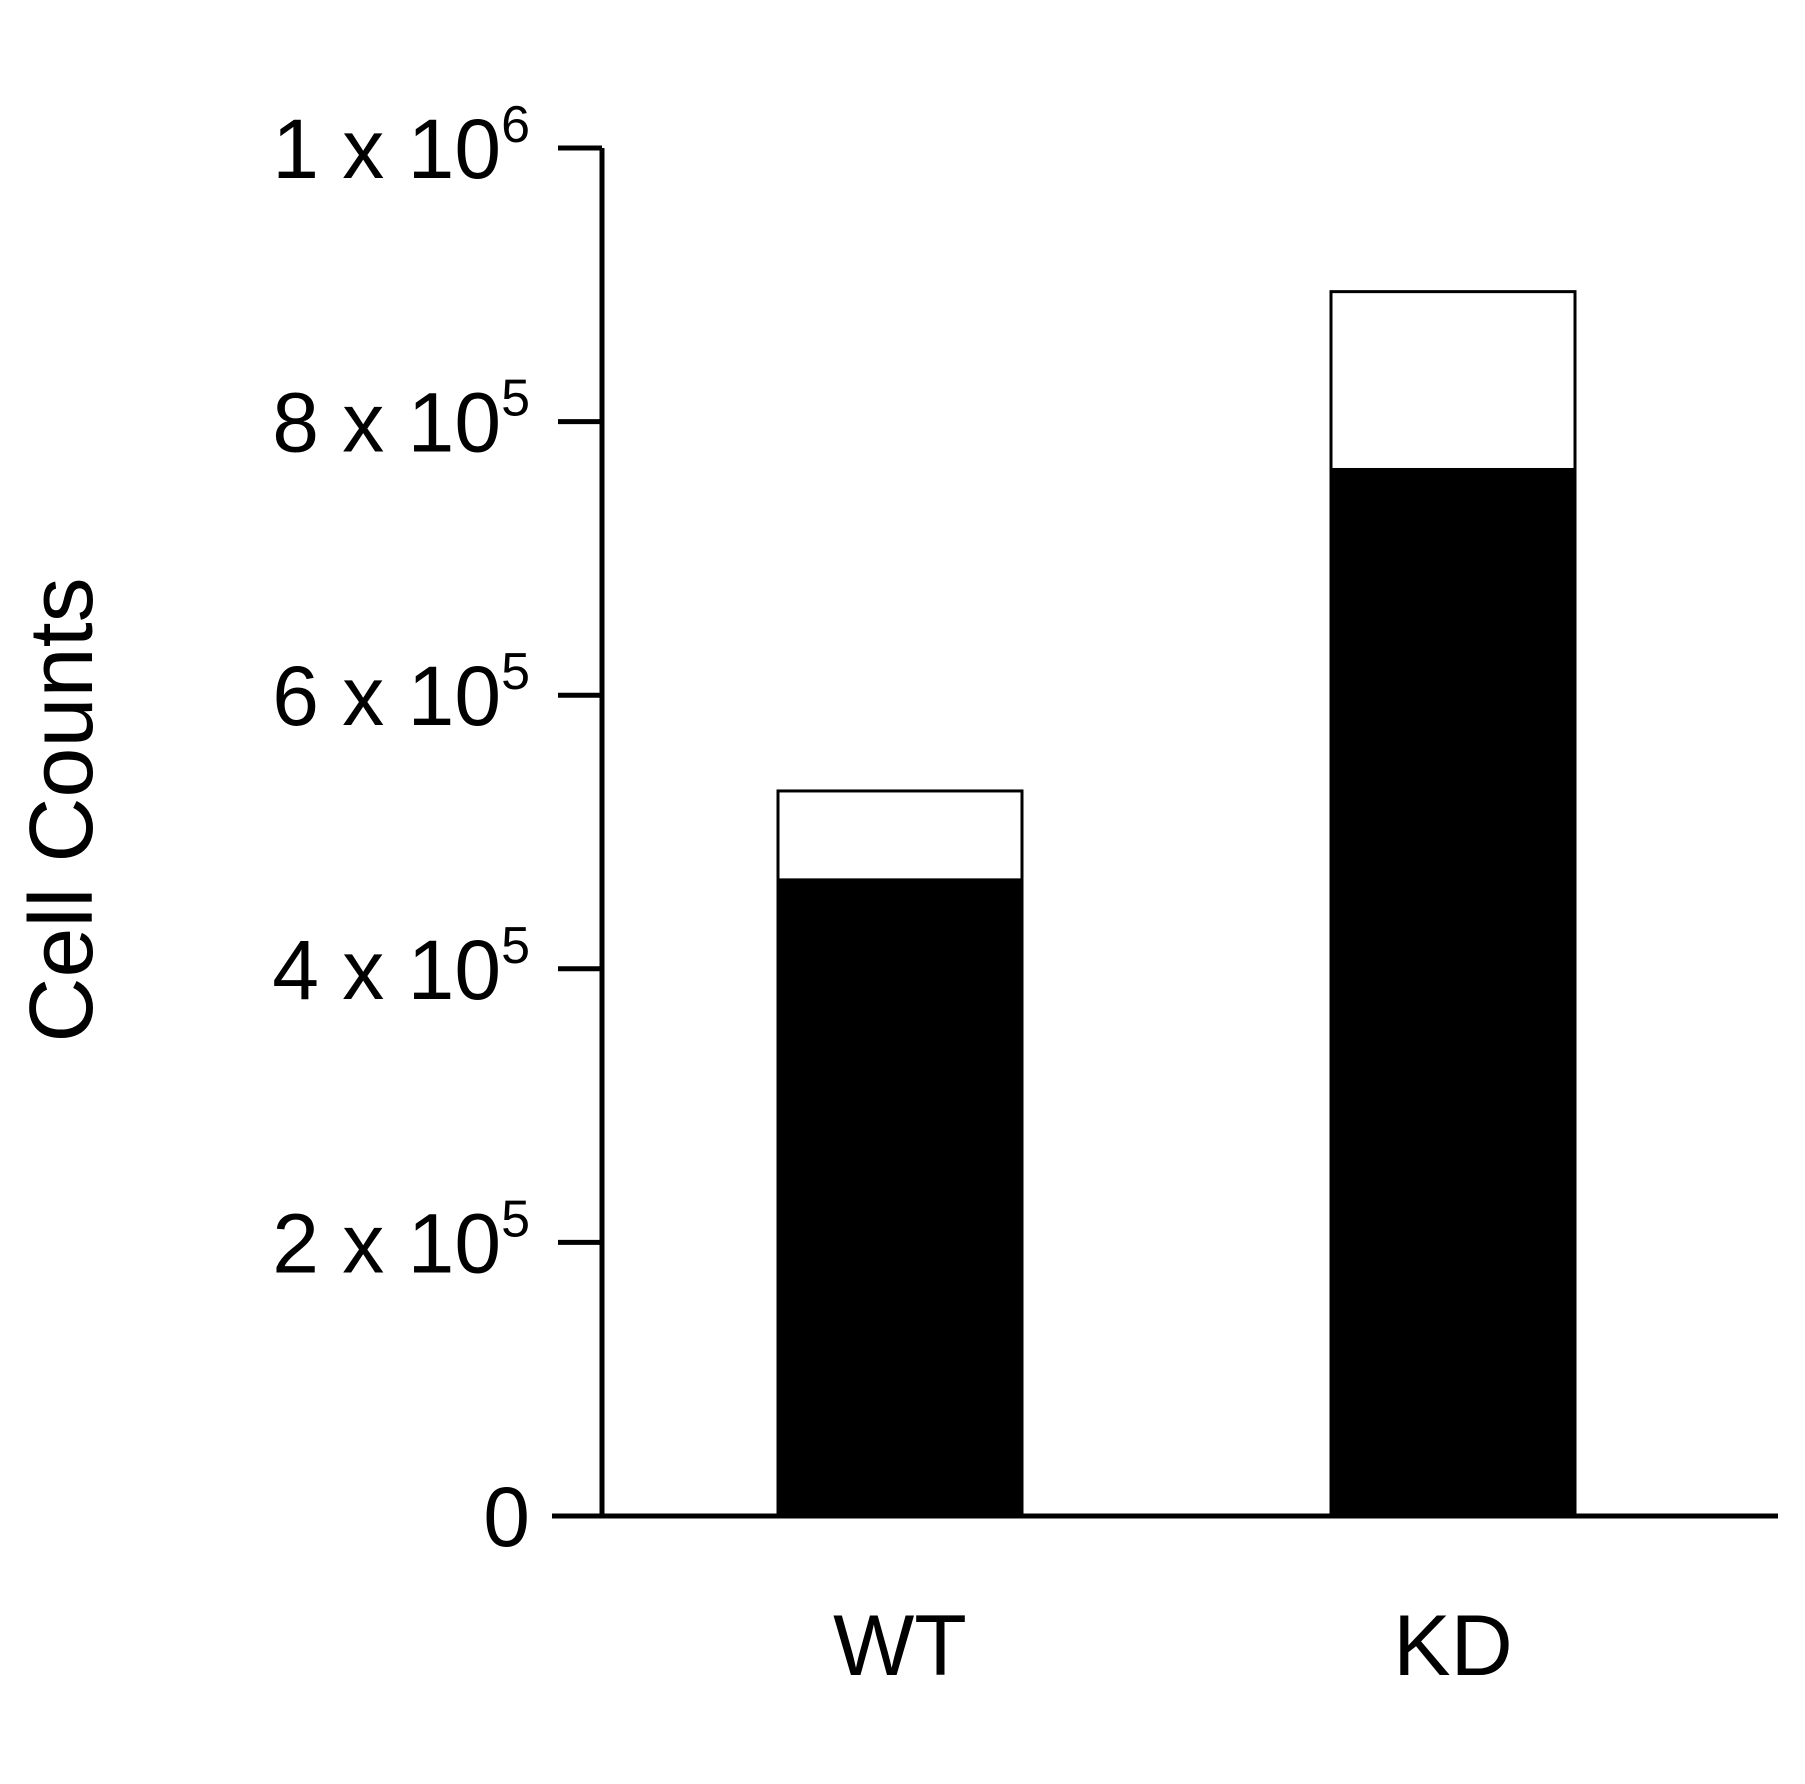 Image resolution: width=1805 pixels, height=1784 pixels. Describe the element at coordinates (1452, 1646) in the screenshot. I see `x-category-label: KD` at that location.